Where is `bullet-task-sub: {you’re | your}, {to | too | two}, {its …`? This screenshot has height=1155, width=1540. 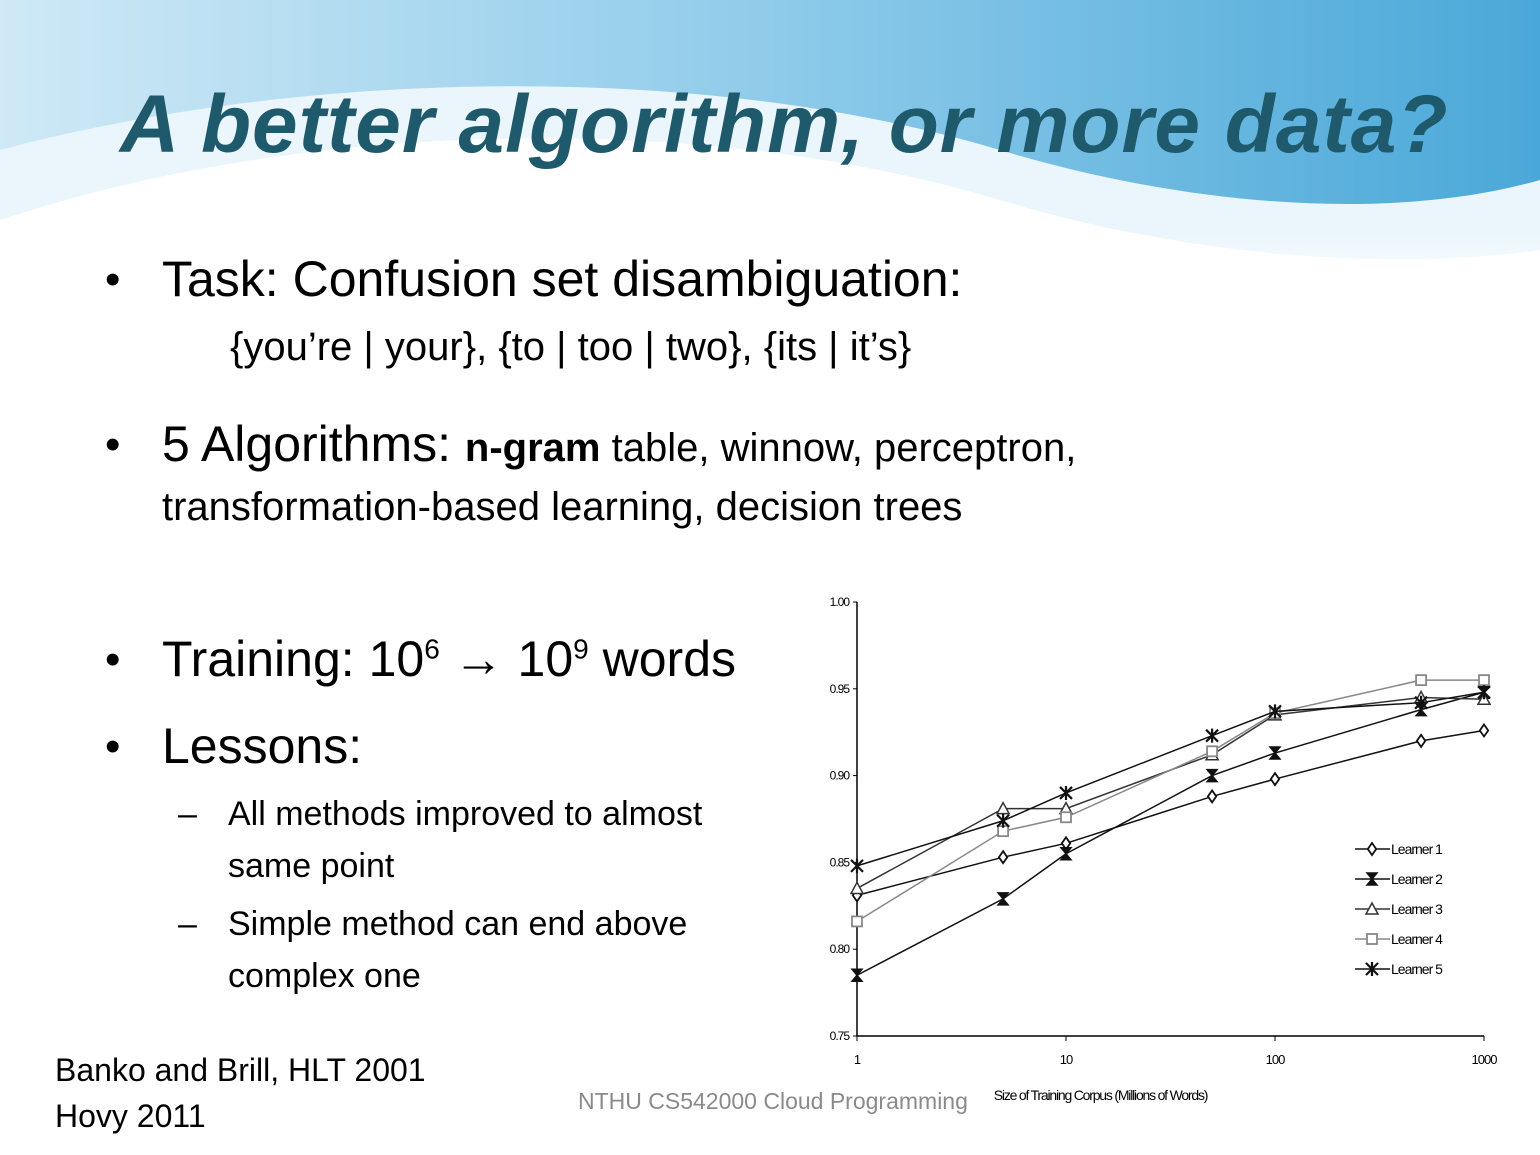
bullet-task-sub: {you’re | your}, {to | too | two}, {its … is located at coordinates (571, 347).